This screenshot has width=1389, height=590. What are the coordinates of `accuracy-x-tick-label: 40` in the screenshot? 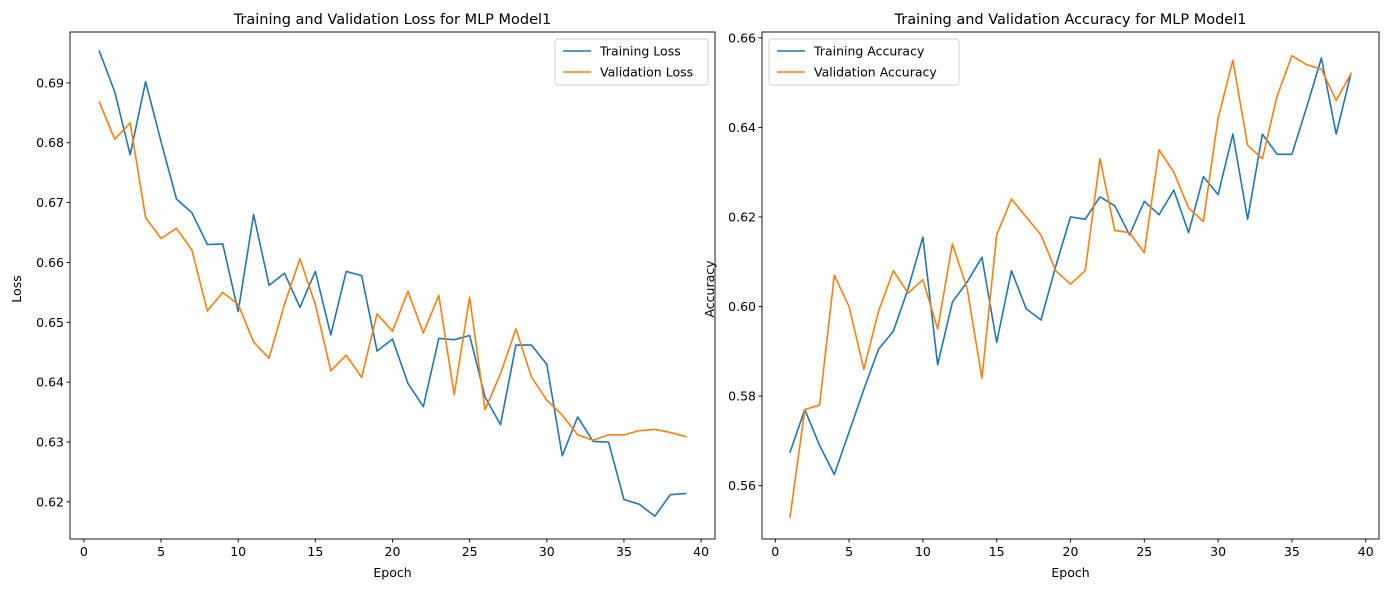 It's located at (1366, 551).